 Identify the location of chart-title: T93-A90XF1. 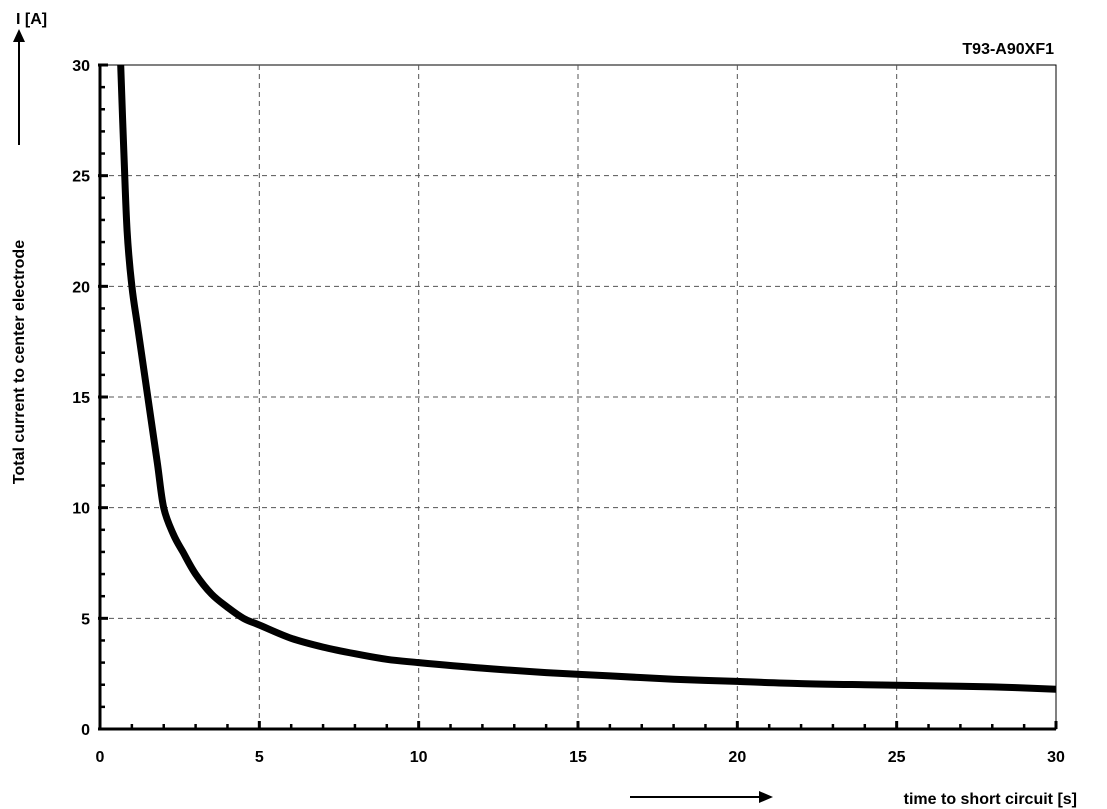
(1008, 49).